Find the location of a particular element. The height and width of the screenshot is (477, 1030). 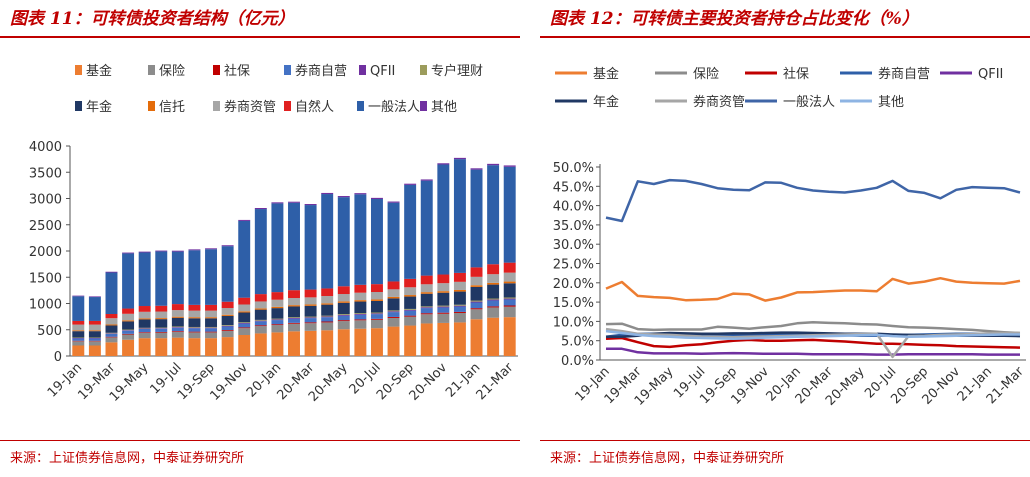

legend-label: 其他 is located at coordinates (444, 107).